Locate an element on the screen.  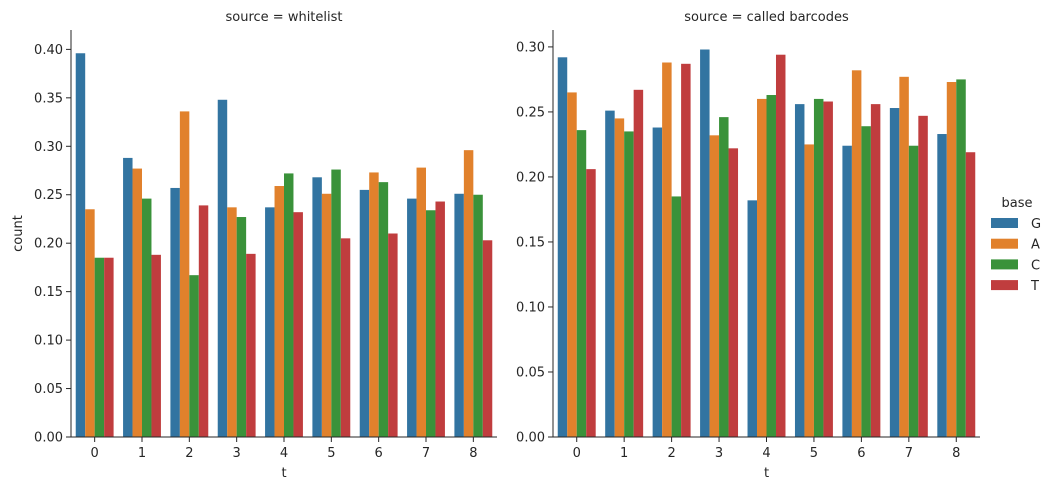
y-tick-label: 0.40 is located at coordinates (48, 50).